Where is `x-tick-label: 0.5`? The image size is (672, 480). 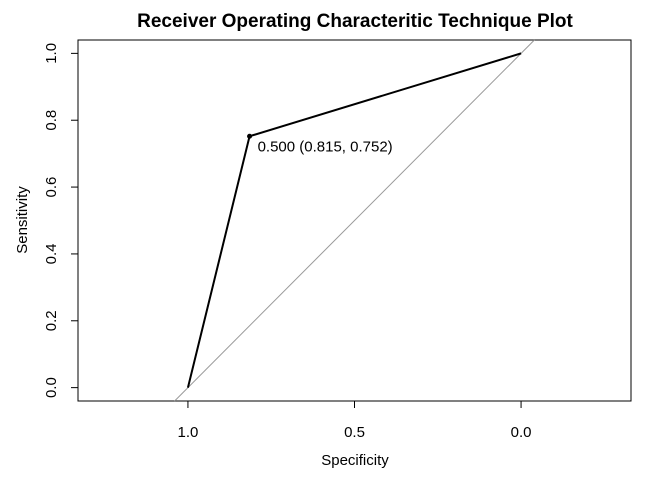 x-tick-label: 0.5 is located at coordinates (354, 432).